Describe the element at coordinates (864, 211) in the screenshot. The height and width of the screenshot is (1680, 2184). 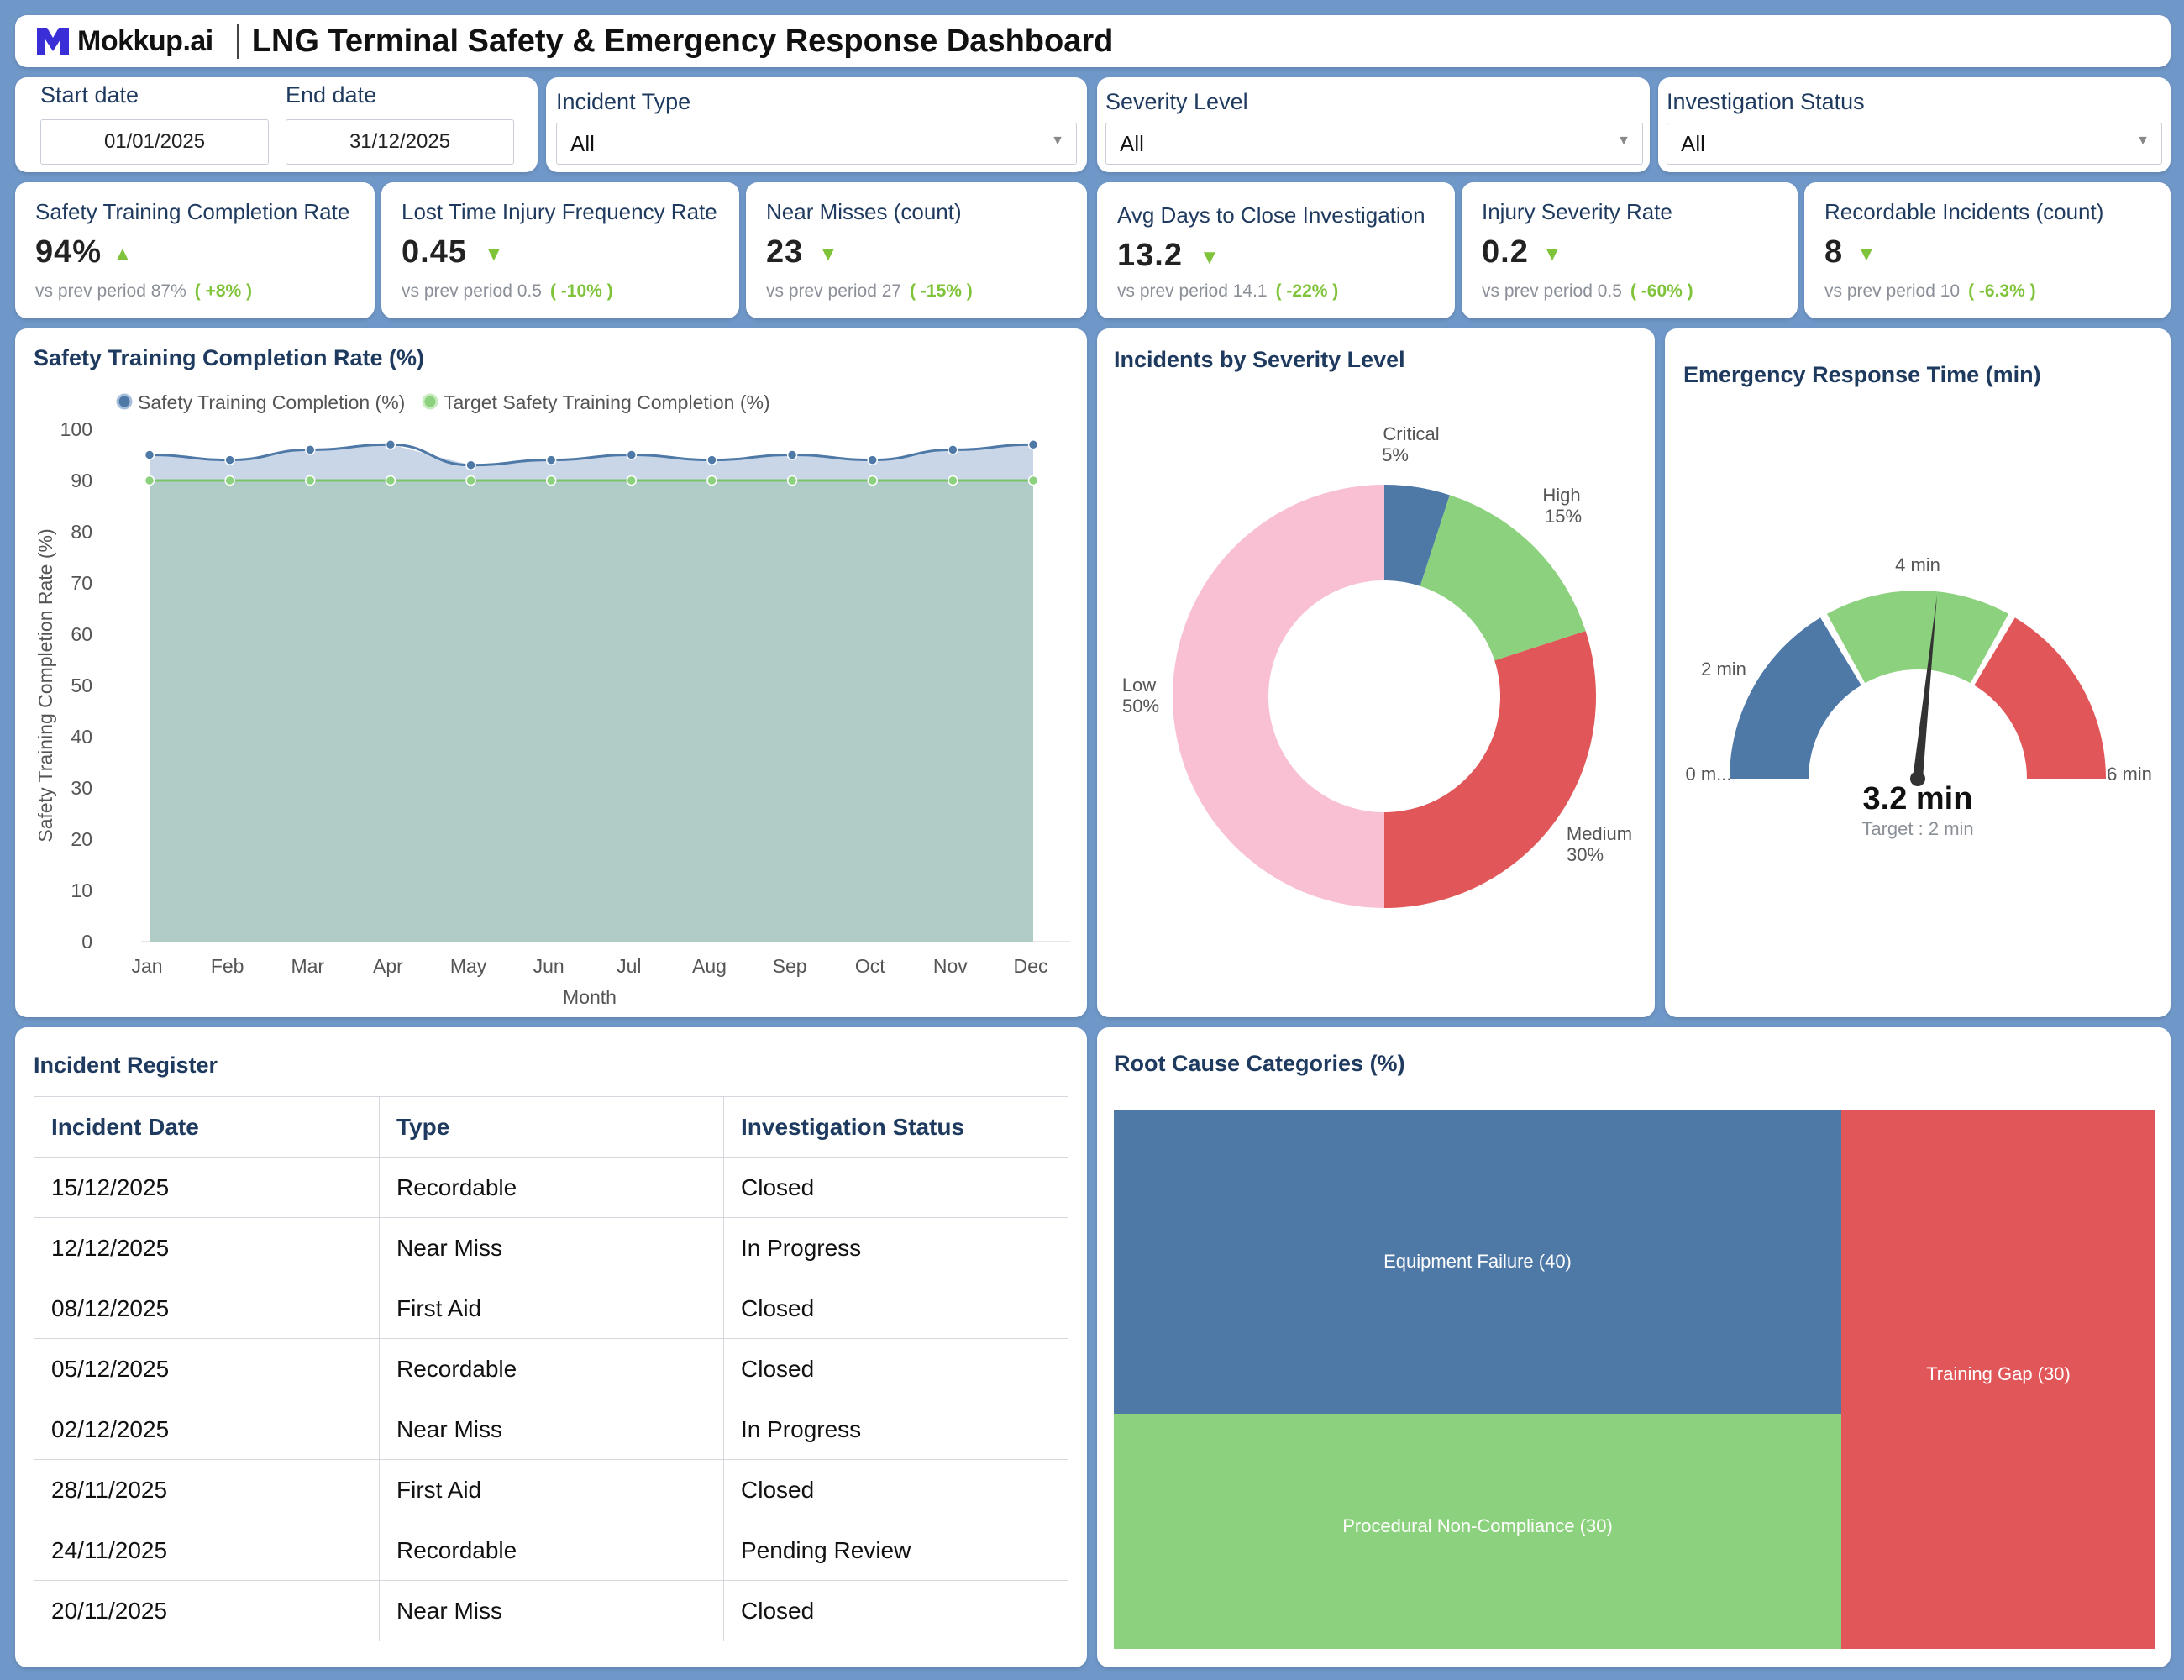
I see `kpi-title: Near Misses (count)` at that location.